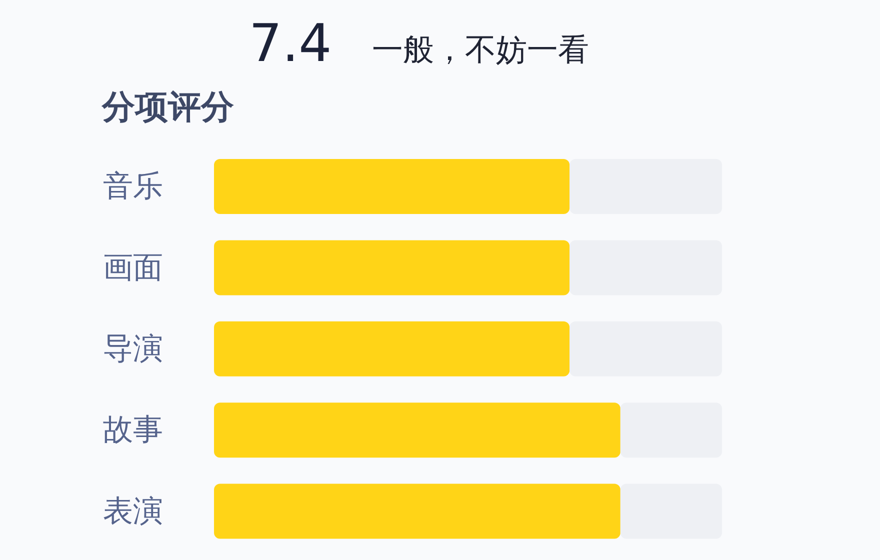 The image size is (880, 560). I want to click on y-tick-label: 故事, so click(133, 430).